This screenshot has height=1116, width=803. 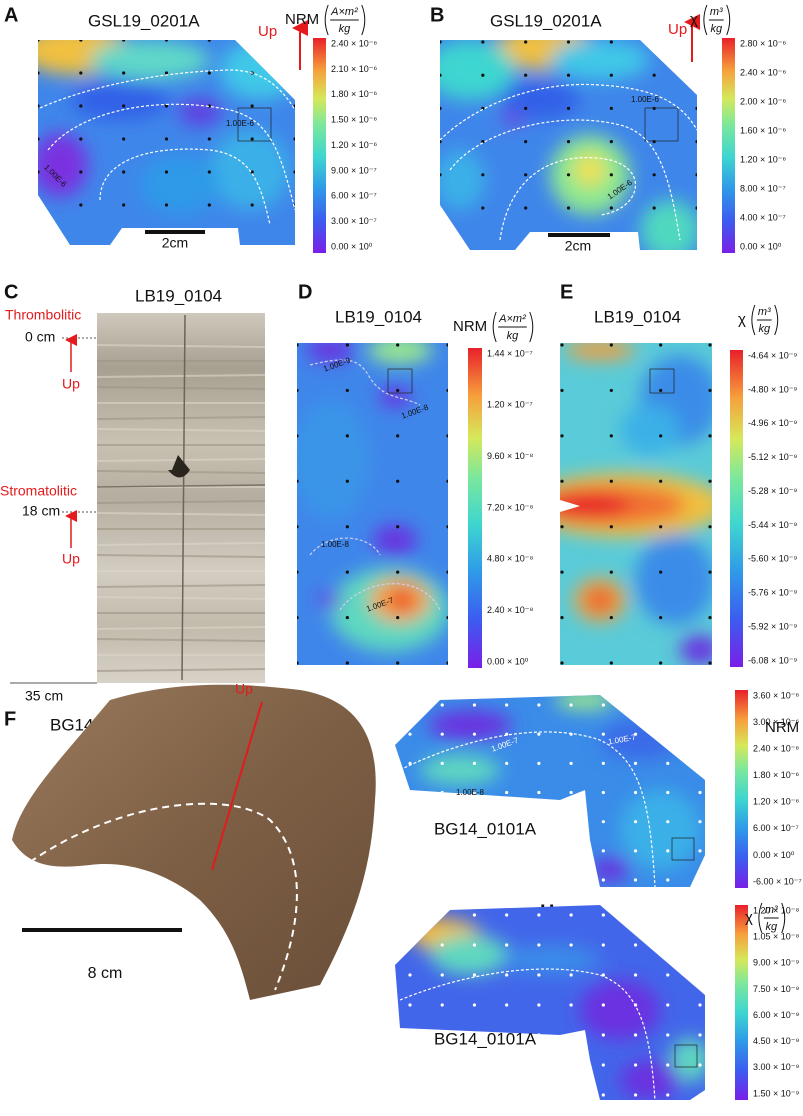 What do you see at coordinates (363, 20) in the screenshot?
I see `paren` at bounding box center [363, 20].